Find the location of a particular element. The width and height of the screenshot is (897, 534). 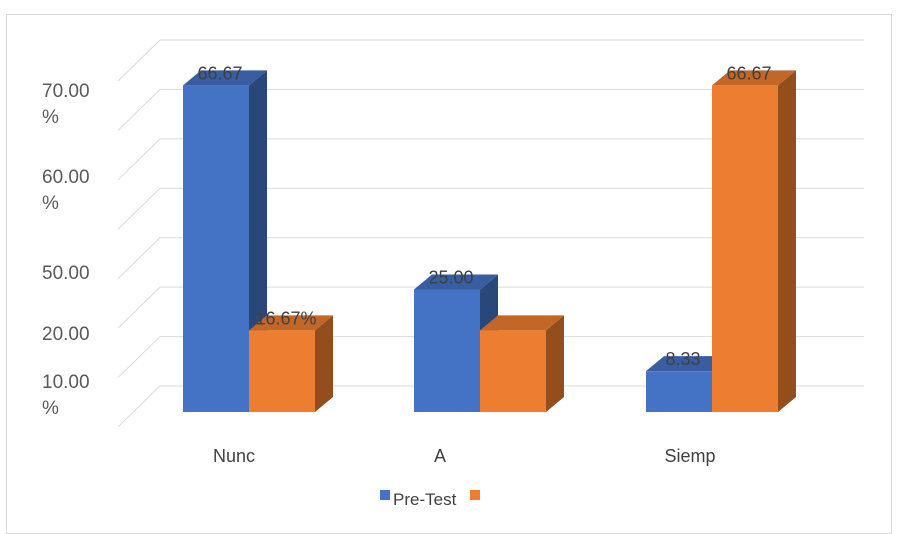

category-labels: Nunc A Siemp is located at coordinates (464, 456).